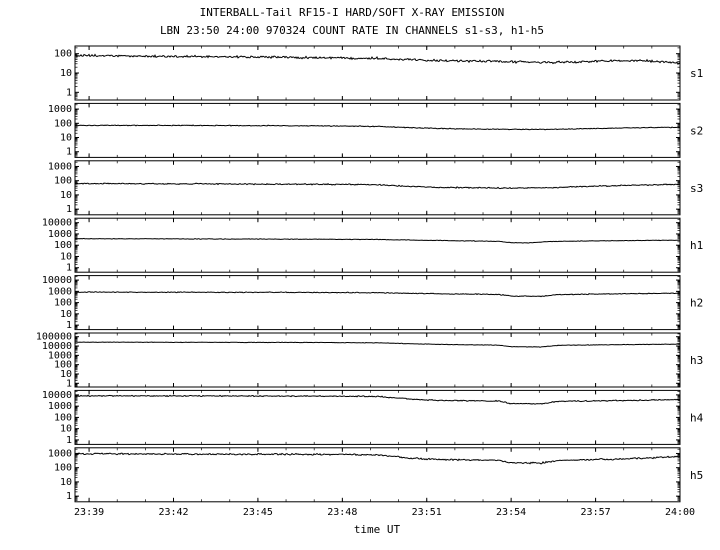 The width and height of the screenshot is (720, 550). What do you see at coordinates (69, 268) in the screenshot?
I see `ytick-label-h1: 1` at bounding box center [69, 268].